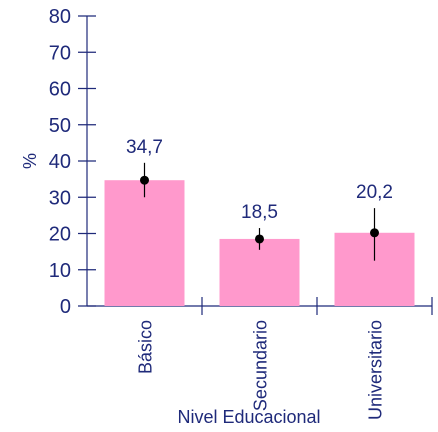 This screenshot has width=438, height=432. Describe the element at coordinates (60, 162) in the screenshot. I see `y-tick-label: 40` at that location.